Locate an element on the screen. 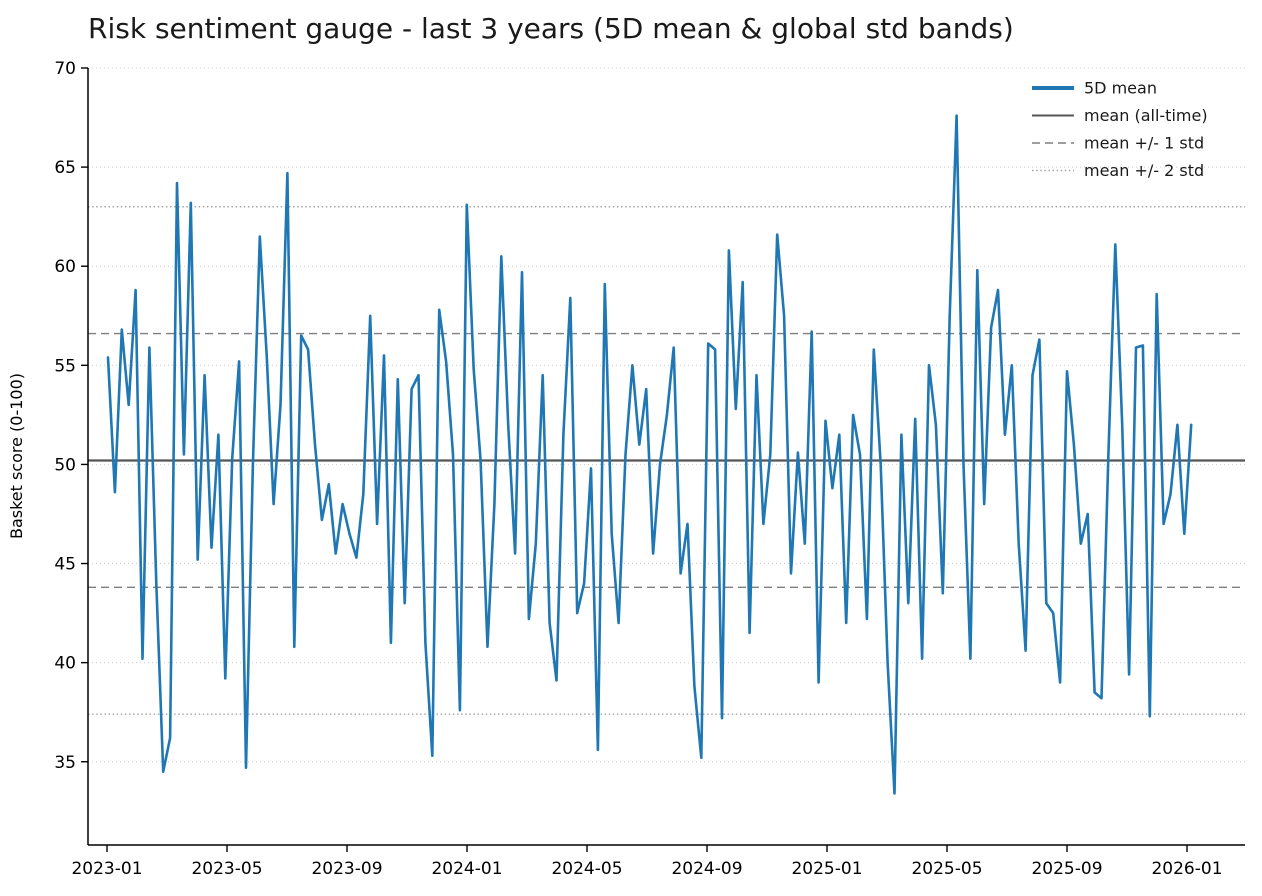  x-tick-label: 2023-09 is located at coordinates (346, 869).